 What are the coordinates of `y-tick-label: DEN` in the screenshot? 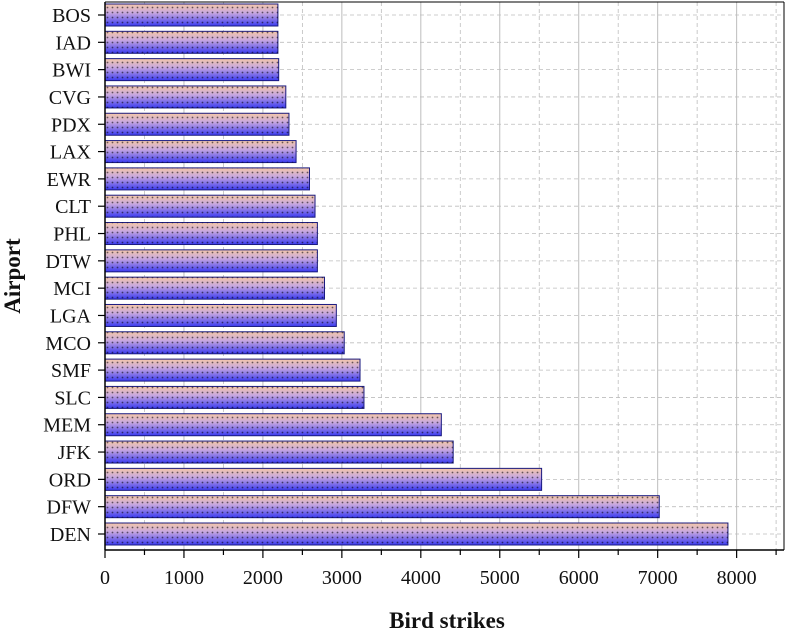 It's located at (70, 535).